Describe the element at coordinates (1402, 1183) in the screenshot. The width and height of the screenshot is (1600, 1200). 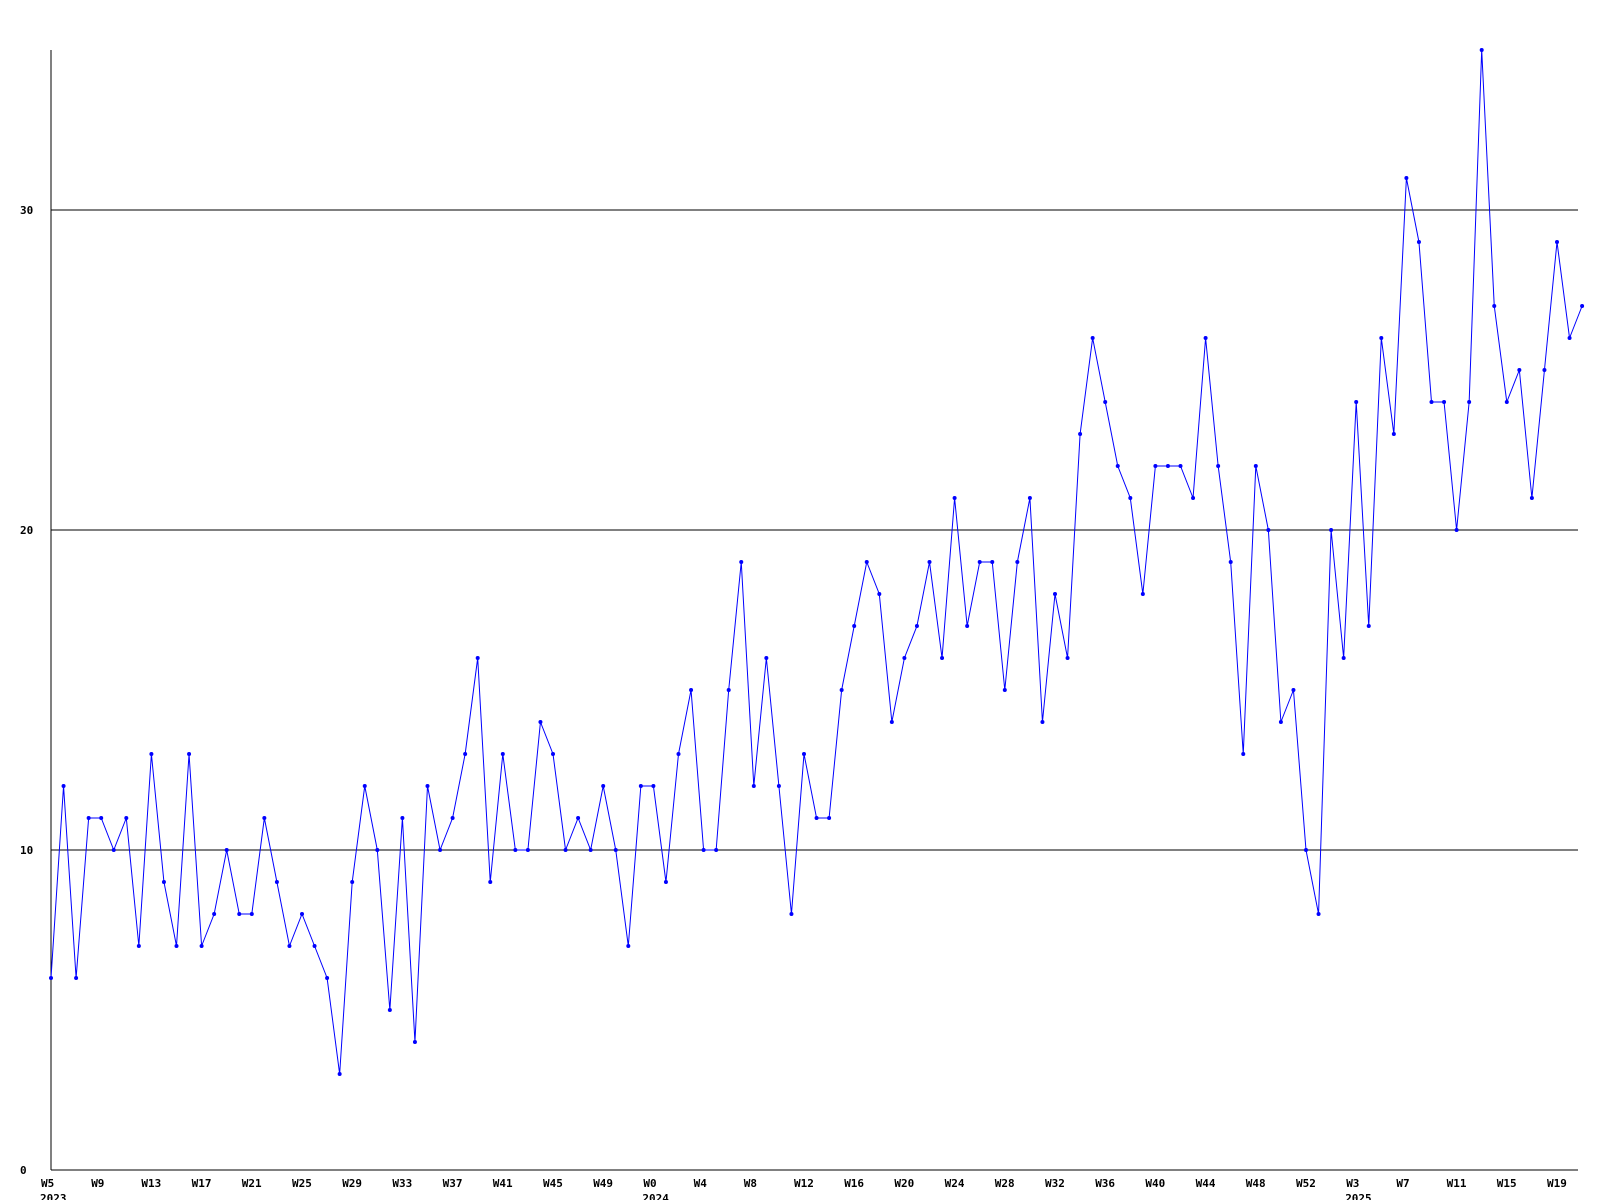
I see `x-tick-label: W7` at that location.